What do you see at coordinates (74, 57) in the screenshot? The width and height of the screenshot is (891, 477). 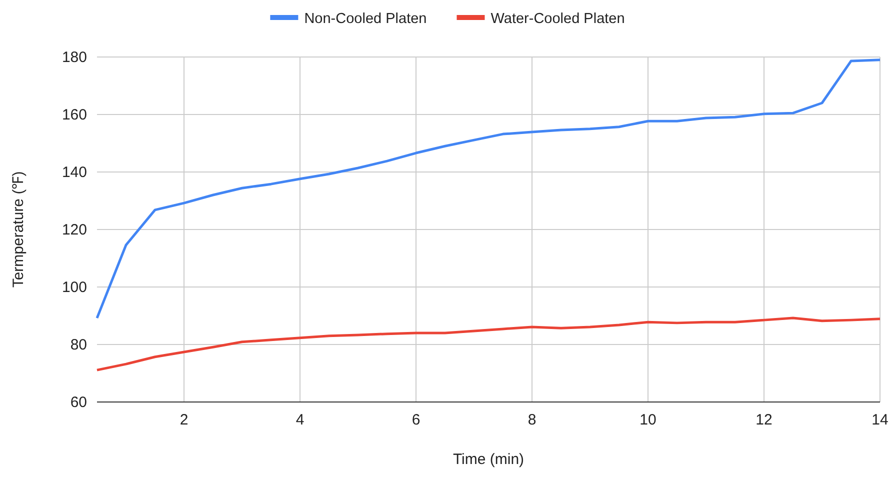 I see `y-tick-label: 180` at bounding box center [74, 57].